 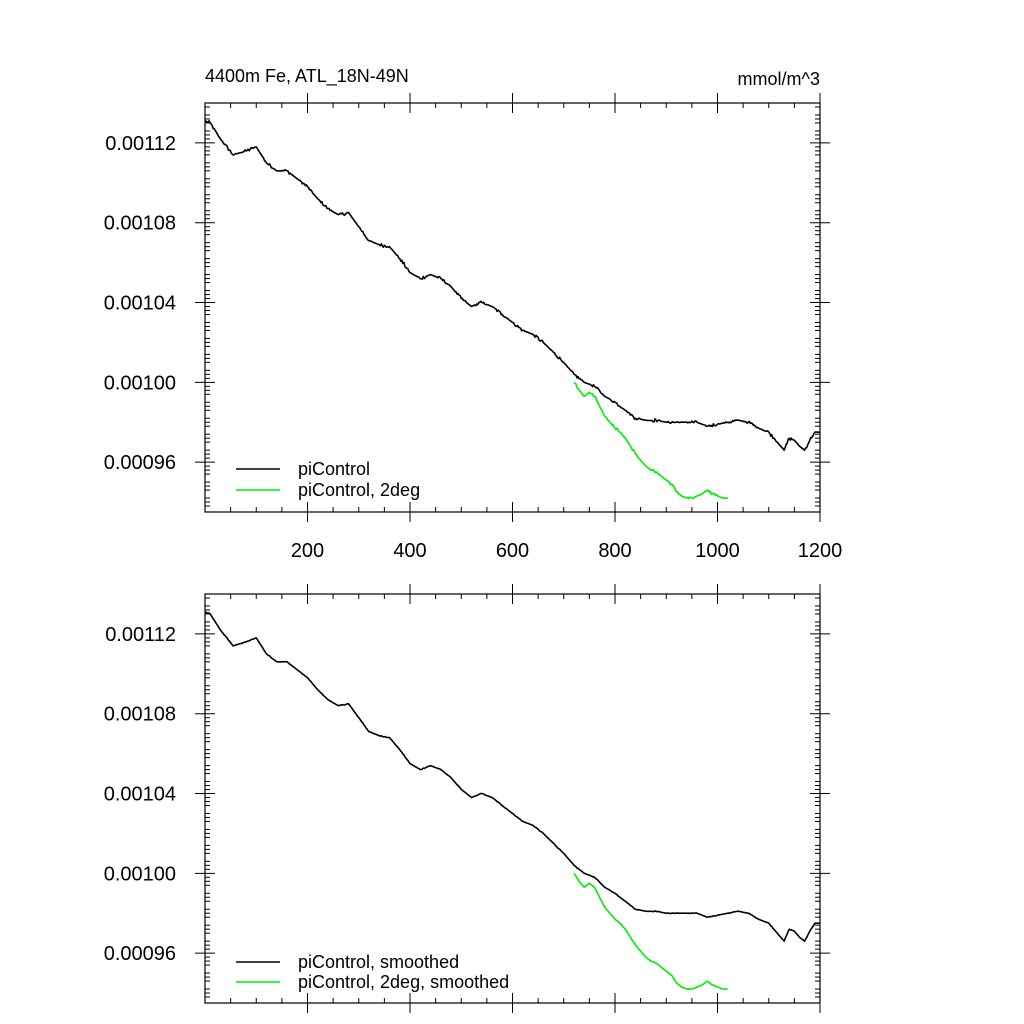 What do you see at coordinates (307, 551) in the screenshot?
I see `x-tick-label: 200` at bounding box center [307, 551].